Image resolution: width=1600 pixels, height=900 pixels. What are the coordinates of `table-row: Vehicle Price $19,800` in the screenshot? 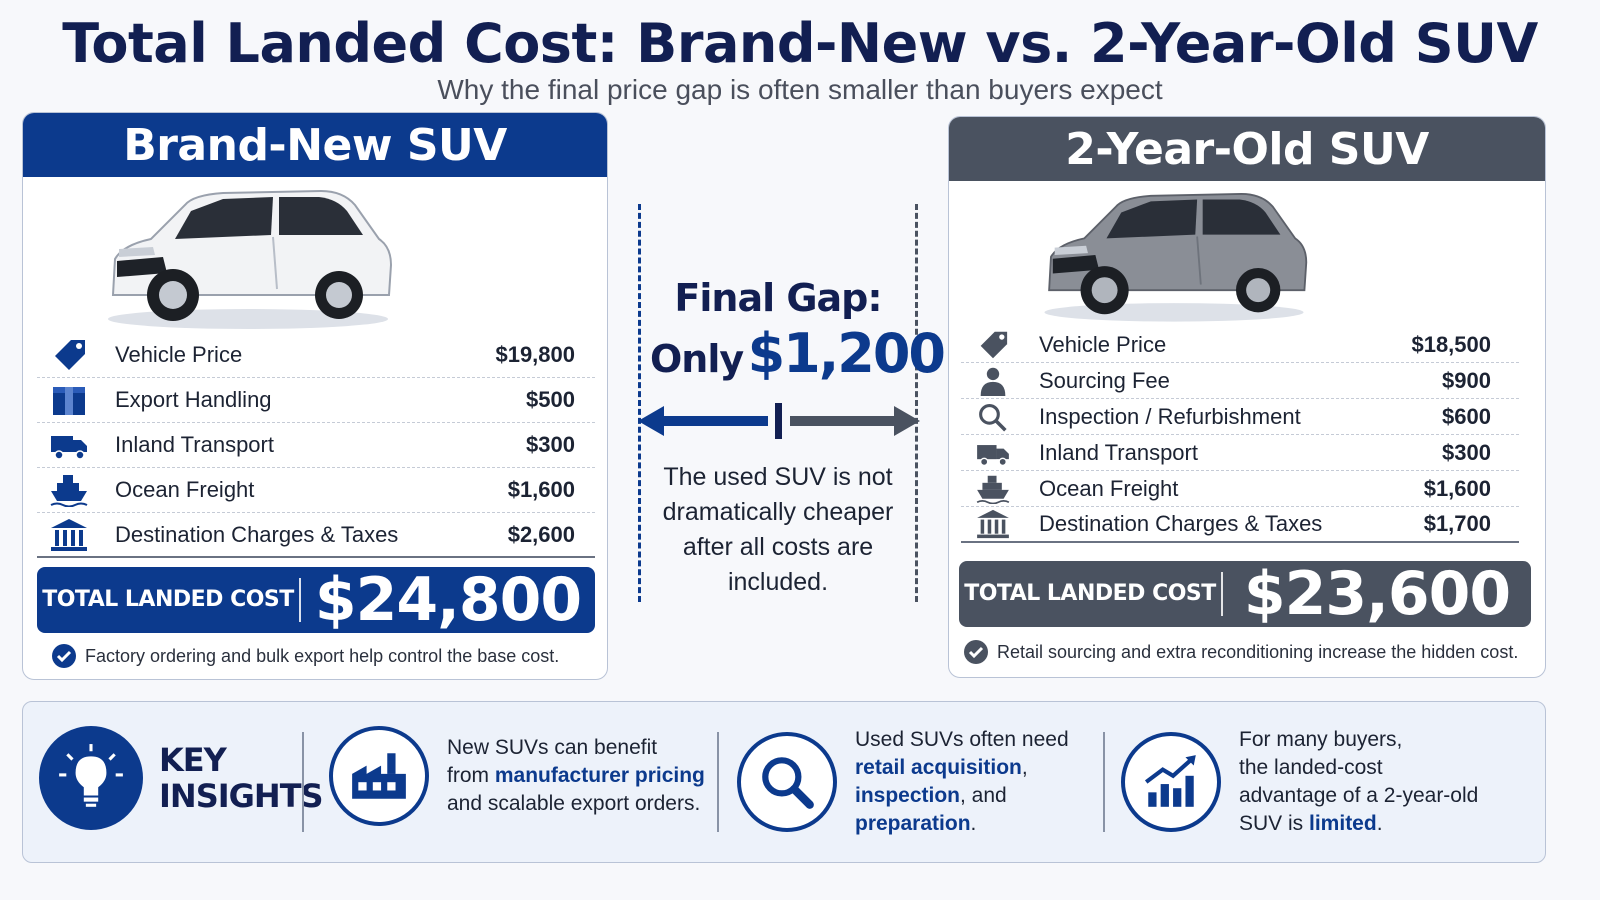 It's located at (316, 355).